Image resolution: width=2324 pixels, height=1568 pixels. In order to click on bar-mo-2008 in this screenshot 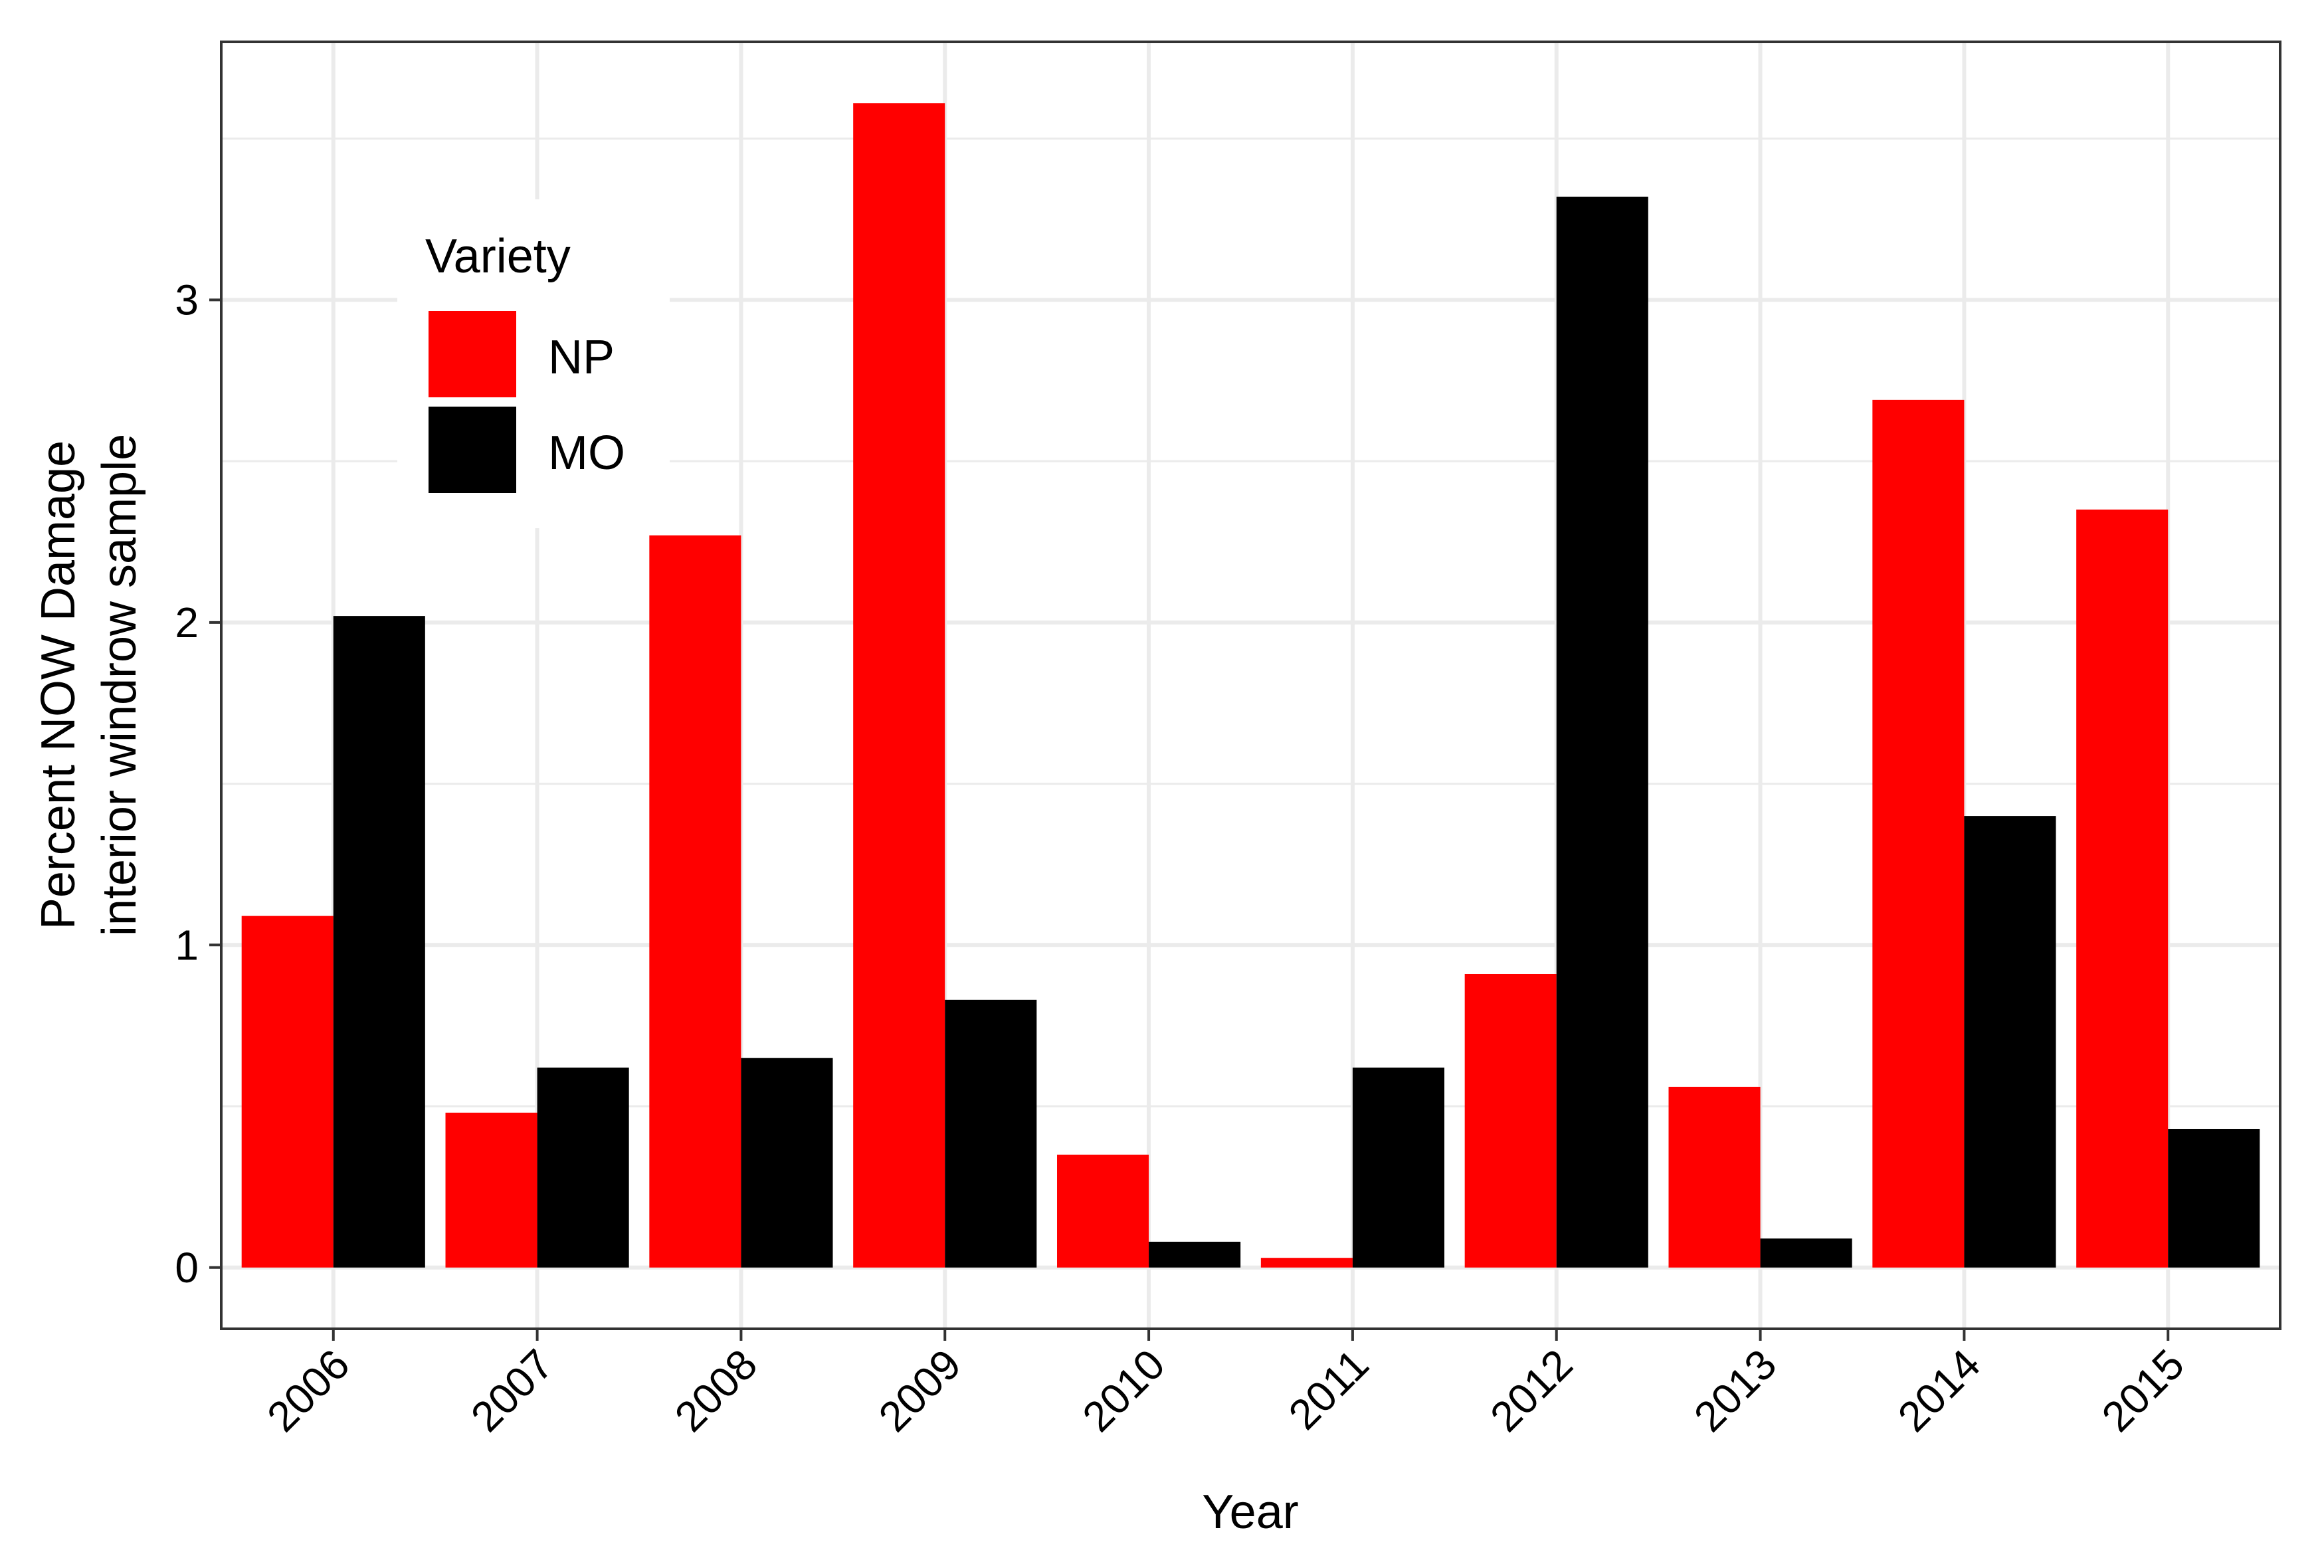, I will do `click(787, 1163)`.